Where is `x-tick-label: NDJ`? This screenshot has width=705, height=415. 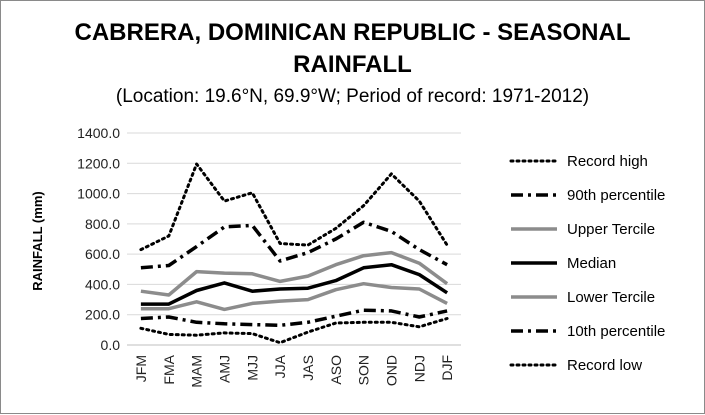 x-tick-label: NDJ is located at coordinates (419, 368).